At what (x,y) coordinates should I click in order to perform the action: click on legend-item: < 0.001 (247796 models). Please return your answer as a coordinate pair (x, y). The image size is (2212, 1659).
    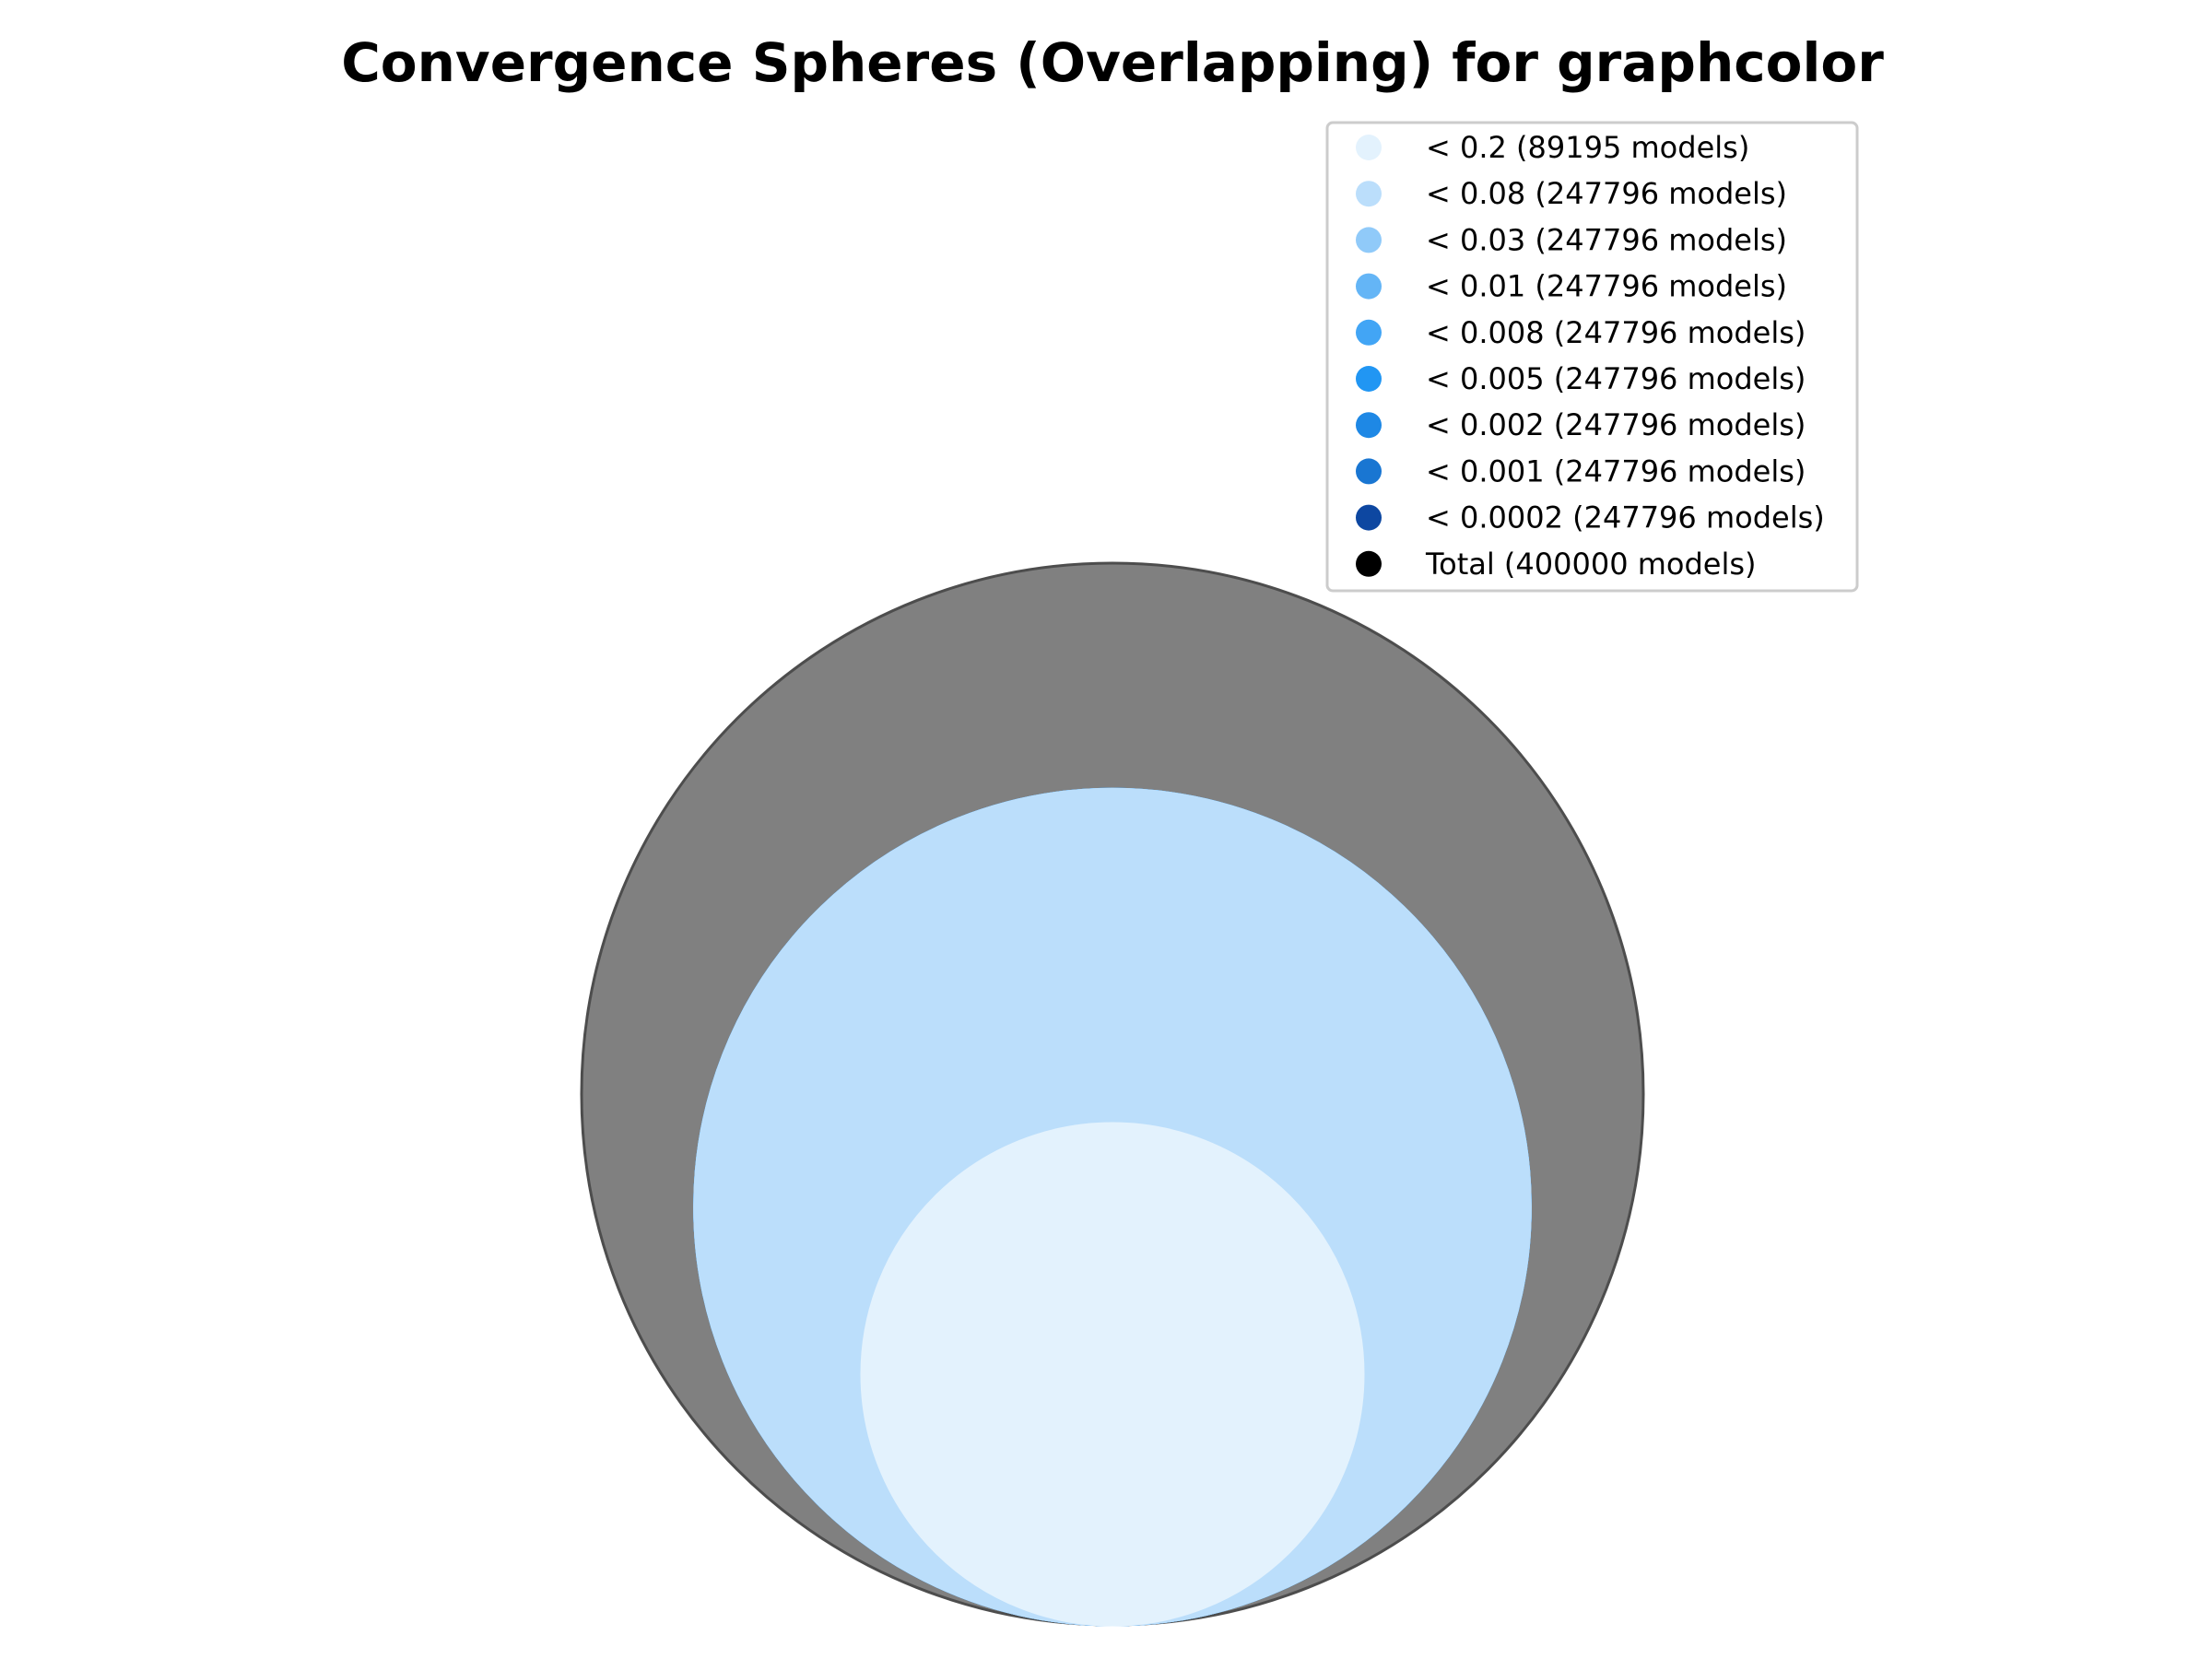
    Looking at the image, I should click on (1581, 470).